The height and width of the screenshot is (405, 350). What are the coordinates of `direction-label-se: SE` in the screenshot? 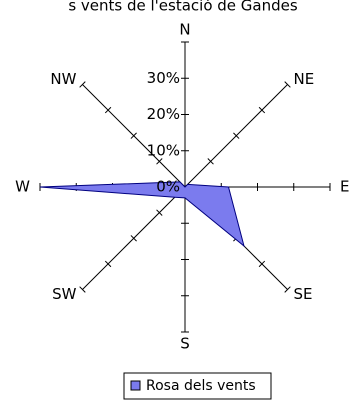 It's located at (303, 294).